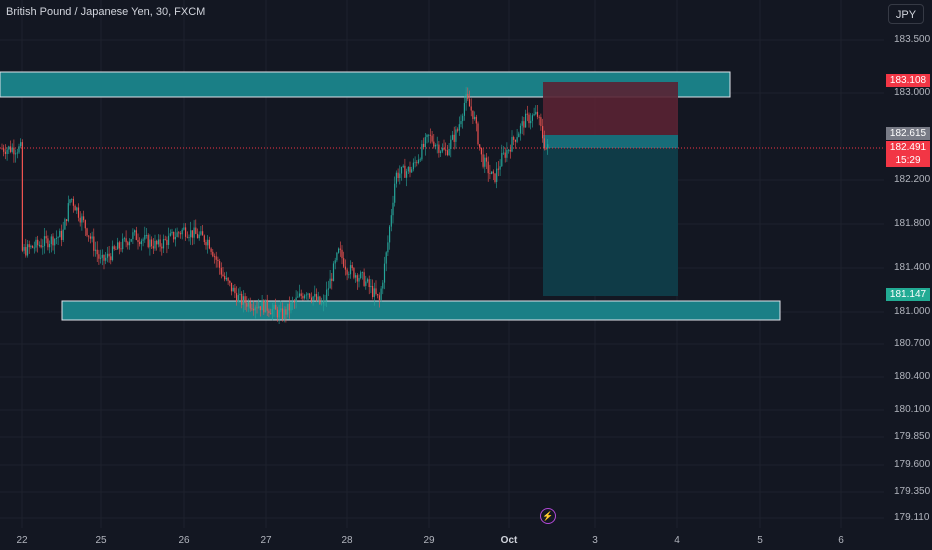  Describe the element at coordinates (912, 343) in the screenshot. I see `price-tick: 180.700` at that location.